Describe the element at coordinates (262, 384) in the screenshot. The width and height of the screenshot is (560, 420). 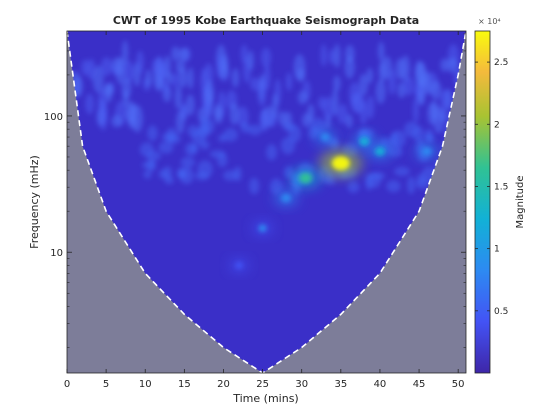
I see `x-tick-label: 25` at that location.